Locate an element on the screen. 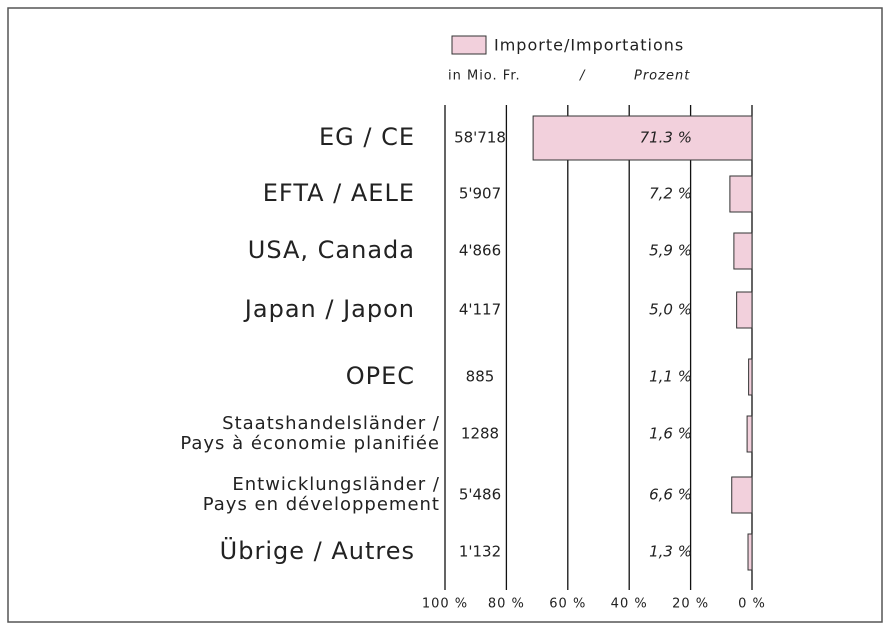 Image resolution: width=890 pixels, height=632 pixels. value-label: 71.3 % is located at coordinates (666, 138).